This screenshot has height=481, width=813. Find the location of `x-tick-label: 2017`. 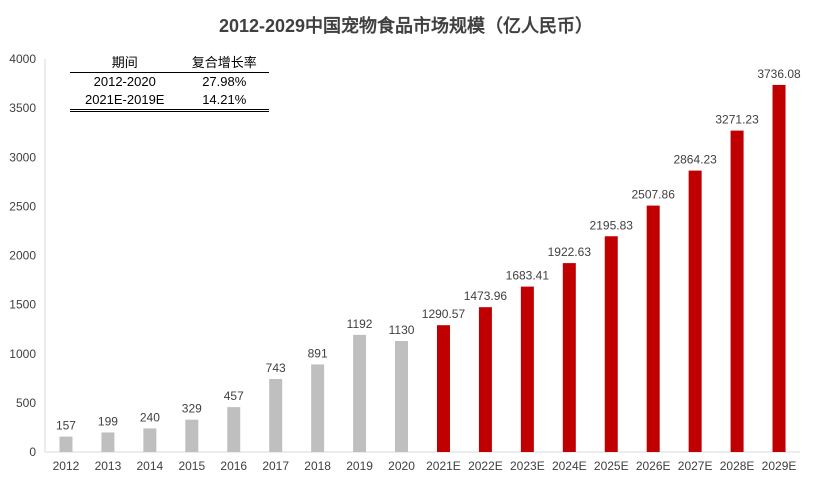

x-tick-label: 2017 is located at coordinates (275, 466).